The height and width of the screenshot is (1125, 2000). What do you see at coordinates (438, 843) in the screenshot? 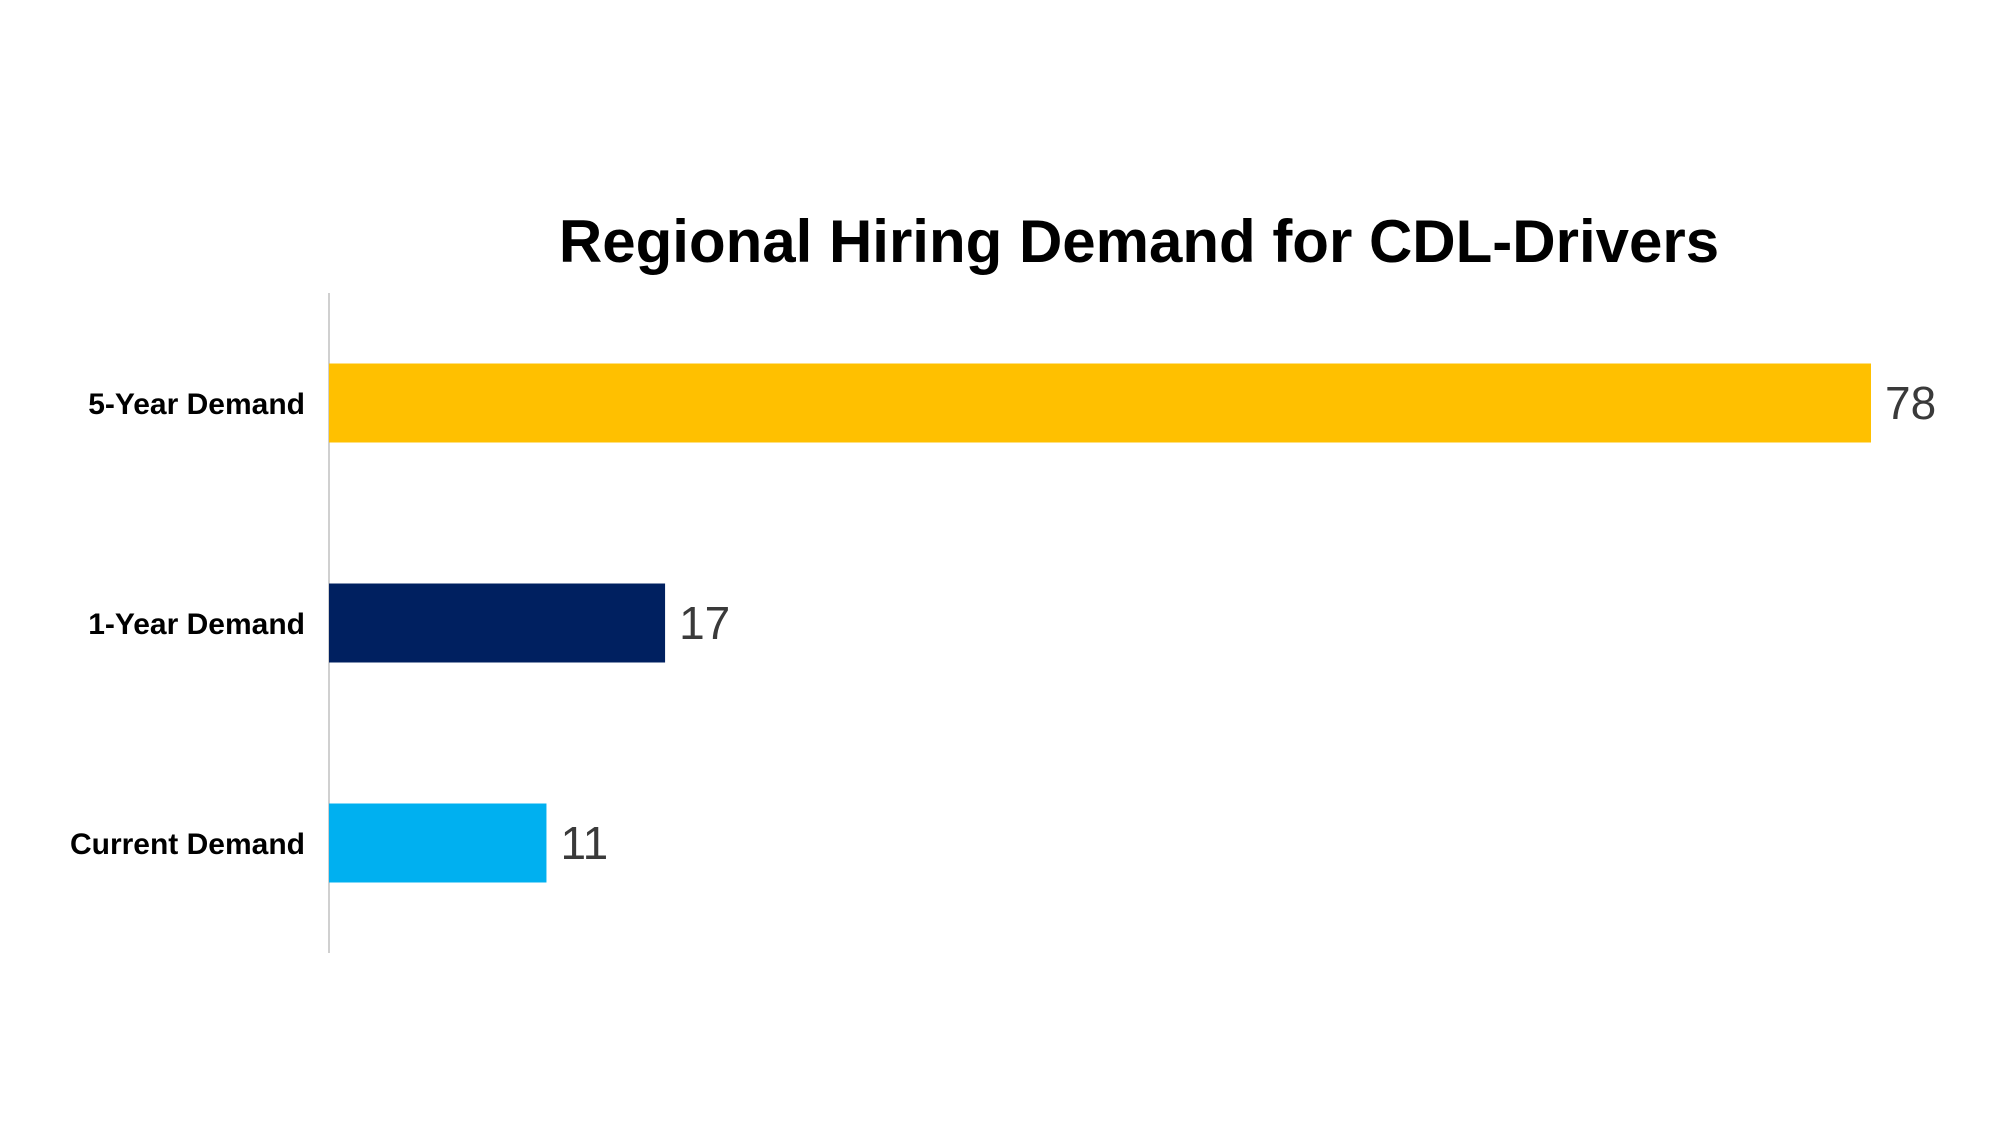
I see `bar-current-demand` at bounding box center [438, 843].